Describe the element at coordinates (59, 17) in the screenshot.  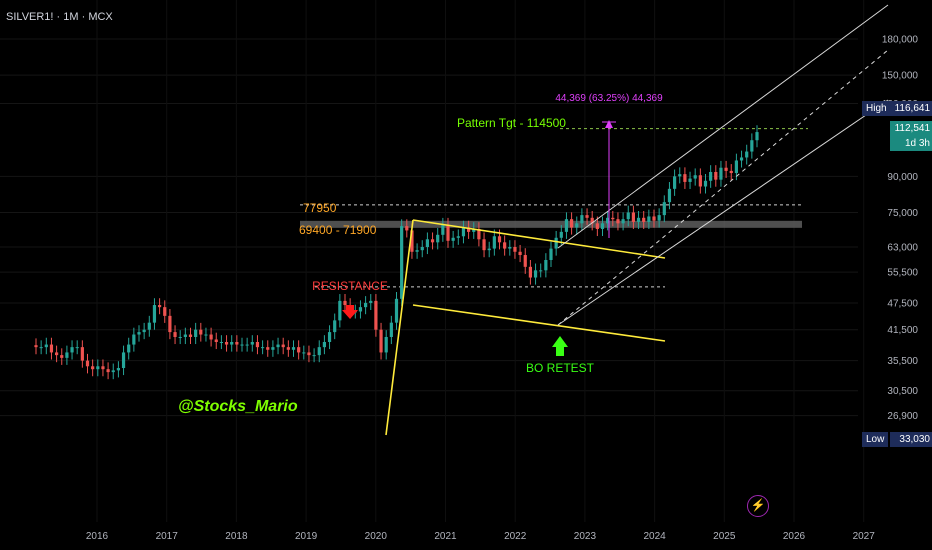
I see `symbol-title: SILVER1! · 1M · MCX` at that location.